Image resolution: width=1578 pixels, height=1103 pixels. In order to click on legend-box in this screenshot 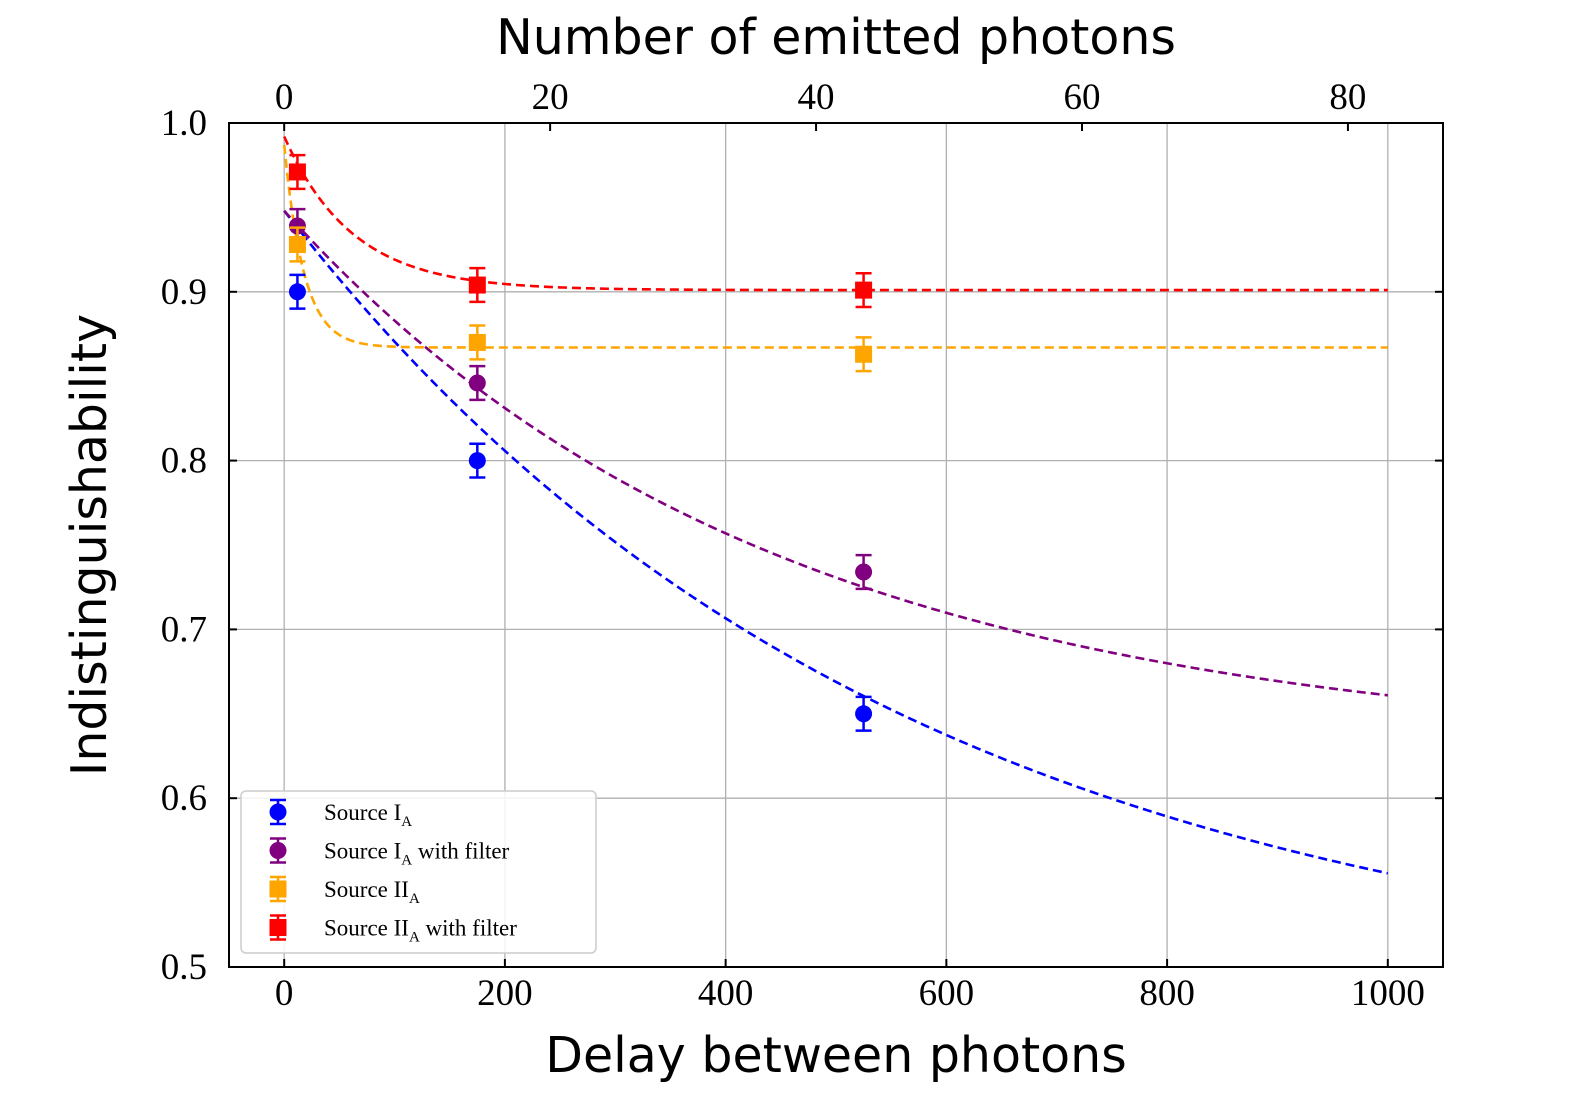, I will do `click(418, 872)`.